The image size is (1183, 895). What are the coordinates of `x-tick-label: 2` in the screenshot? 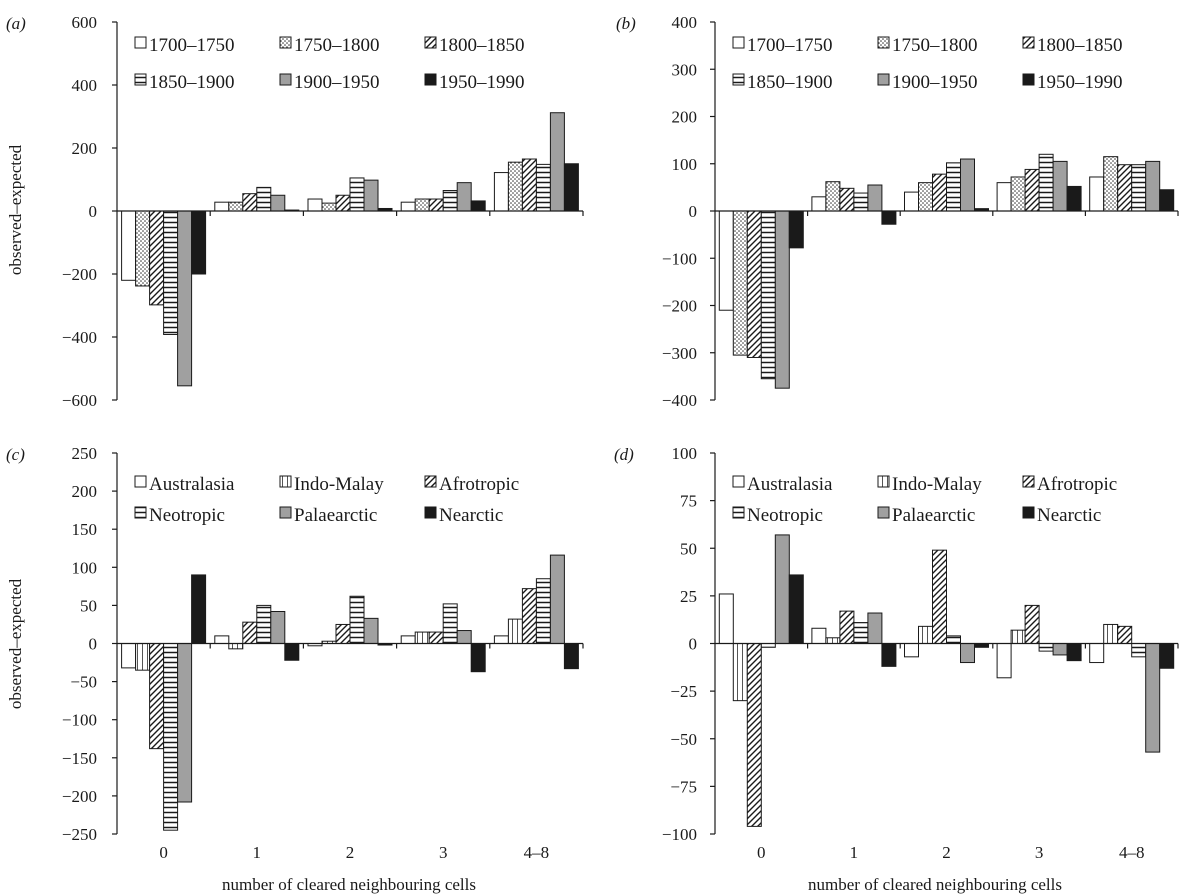 It's located at (350, 852).